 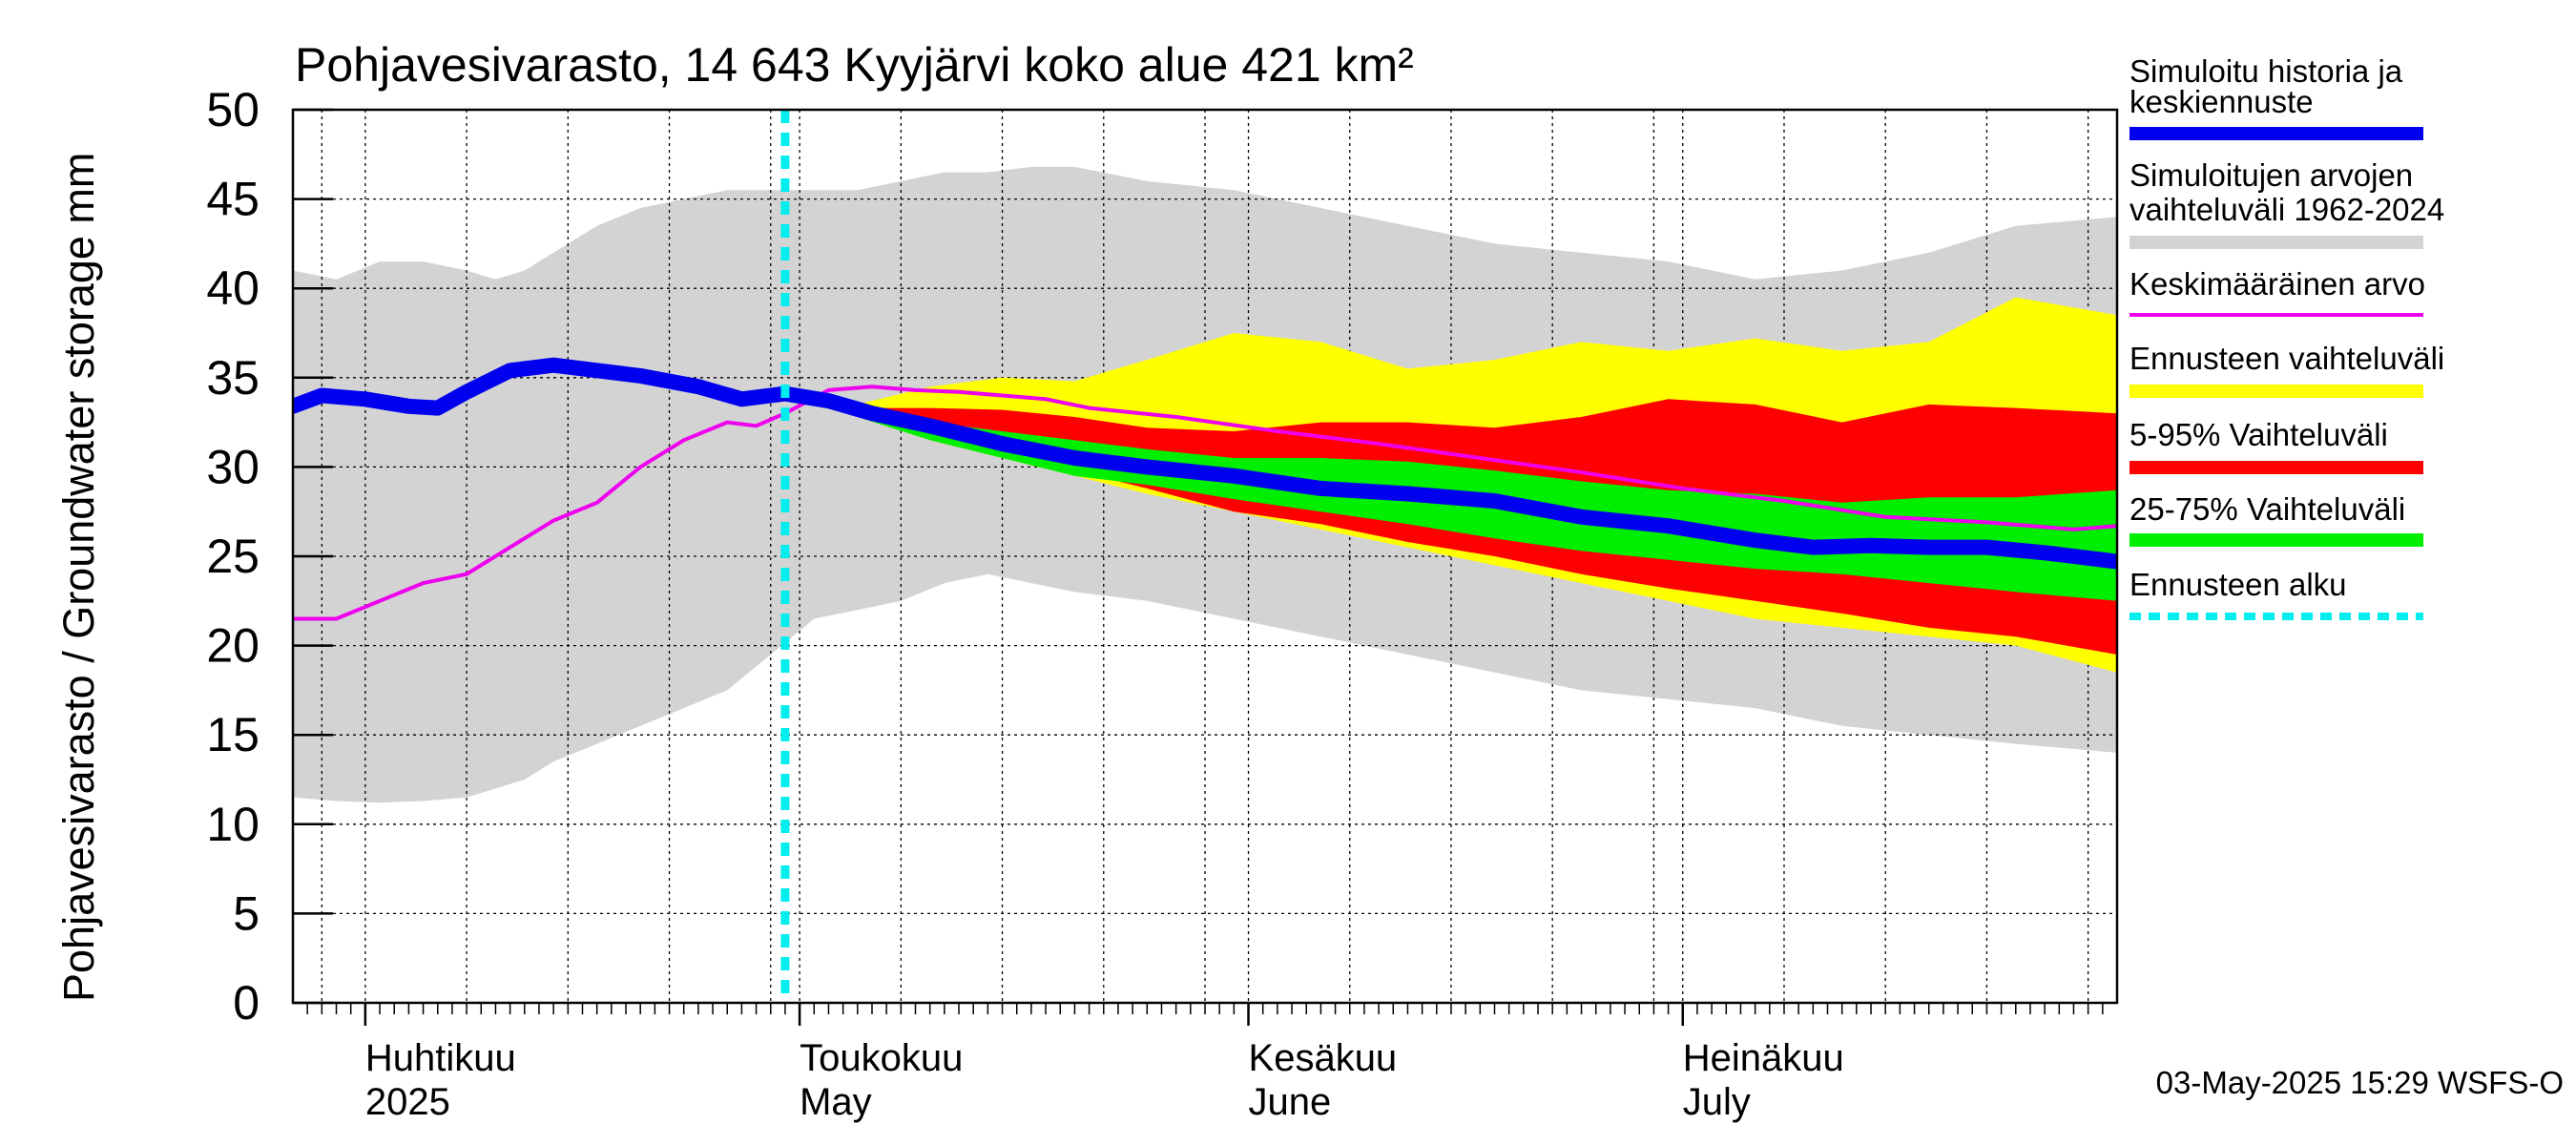 What do you see at coordinates (881, 1058) in the screenshot?
I see `x-month-label: Toukokuu` at bounding box center [881, 1058].